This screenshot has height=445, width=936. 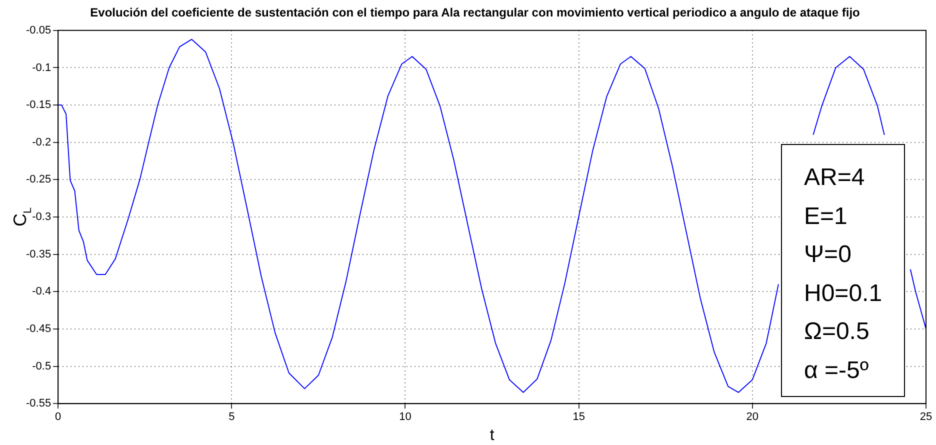 What do you see at coordinates (39, 254) in the screenshot?
I see `y-tick-label: -0.35` at bounding box center [39, 254].